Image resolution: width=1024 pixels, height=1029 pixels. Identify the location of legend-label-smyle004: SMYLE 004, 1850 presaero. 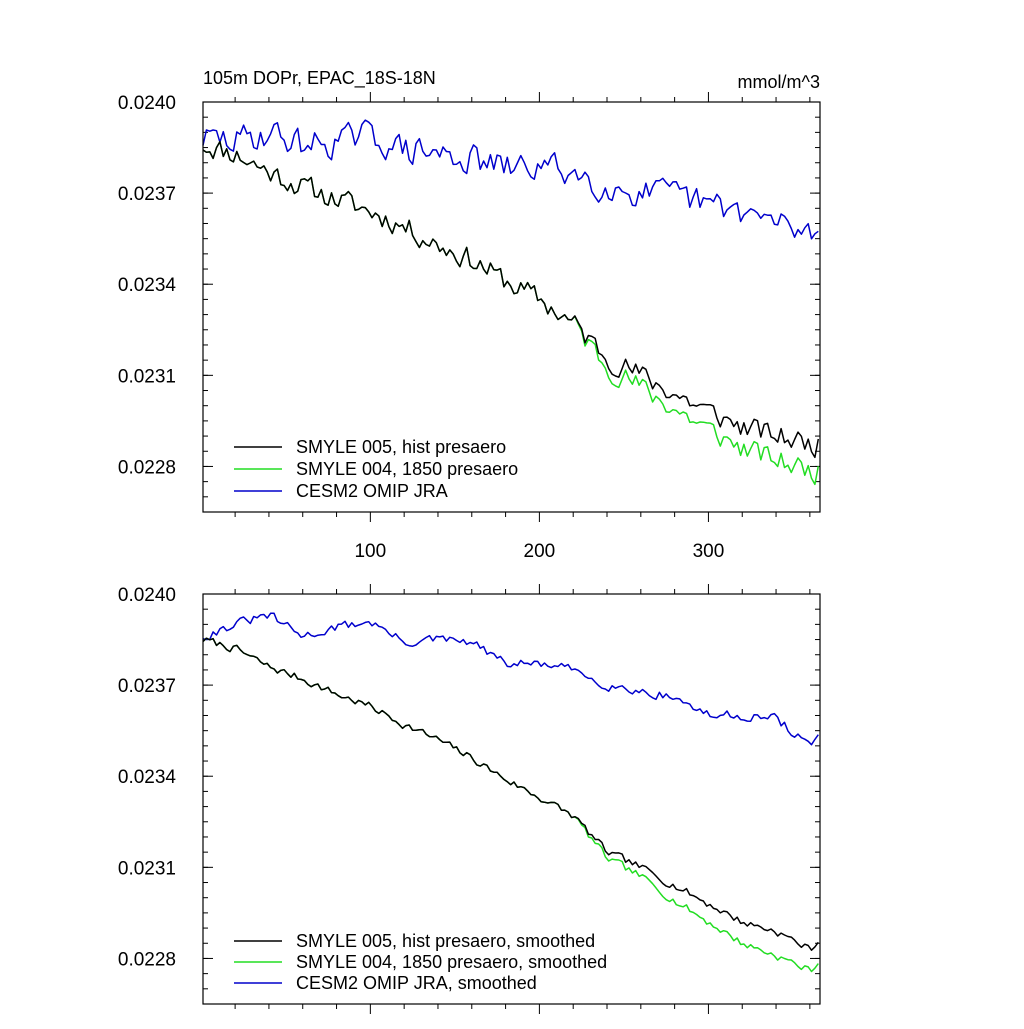
(407, 469).